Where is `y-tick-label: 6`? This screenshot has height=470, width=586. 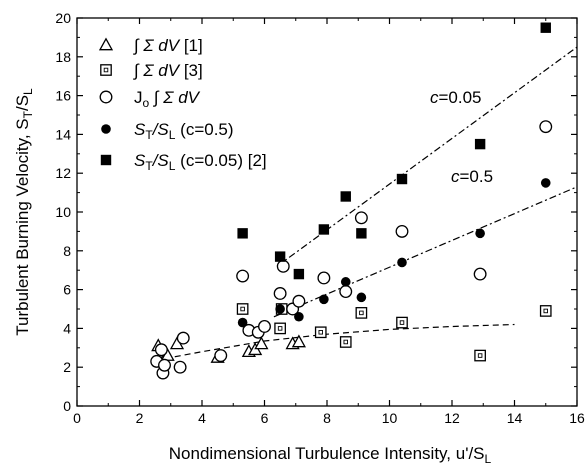
y-tick-label: 6 is located at coordinates (67, 290).